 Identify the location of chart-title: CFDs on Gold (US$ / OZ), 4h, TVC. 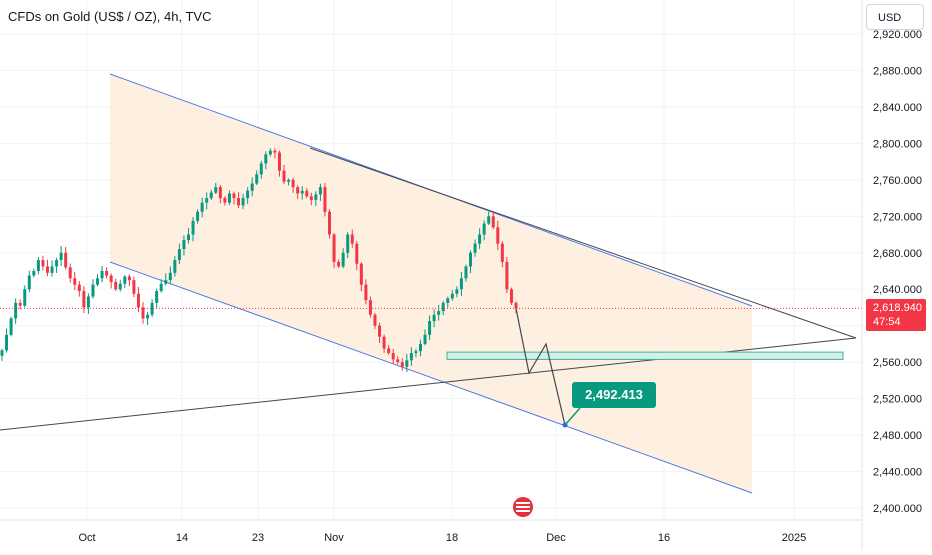
(110, 16).